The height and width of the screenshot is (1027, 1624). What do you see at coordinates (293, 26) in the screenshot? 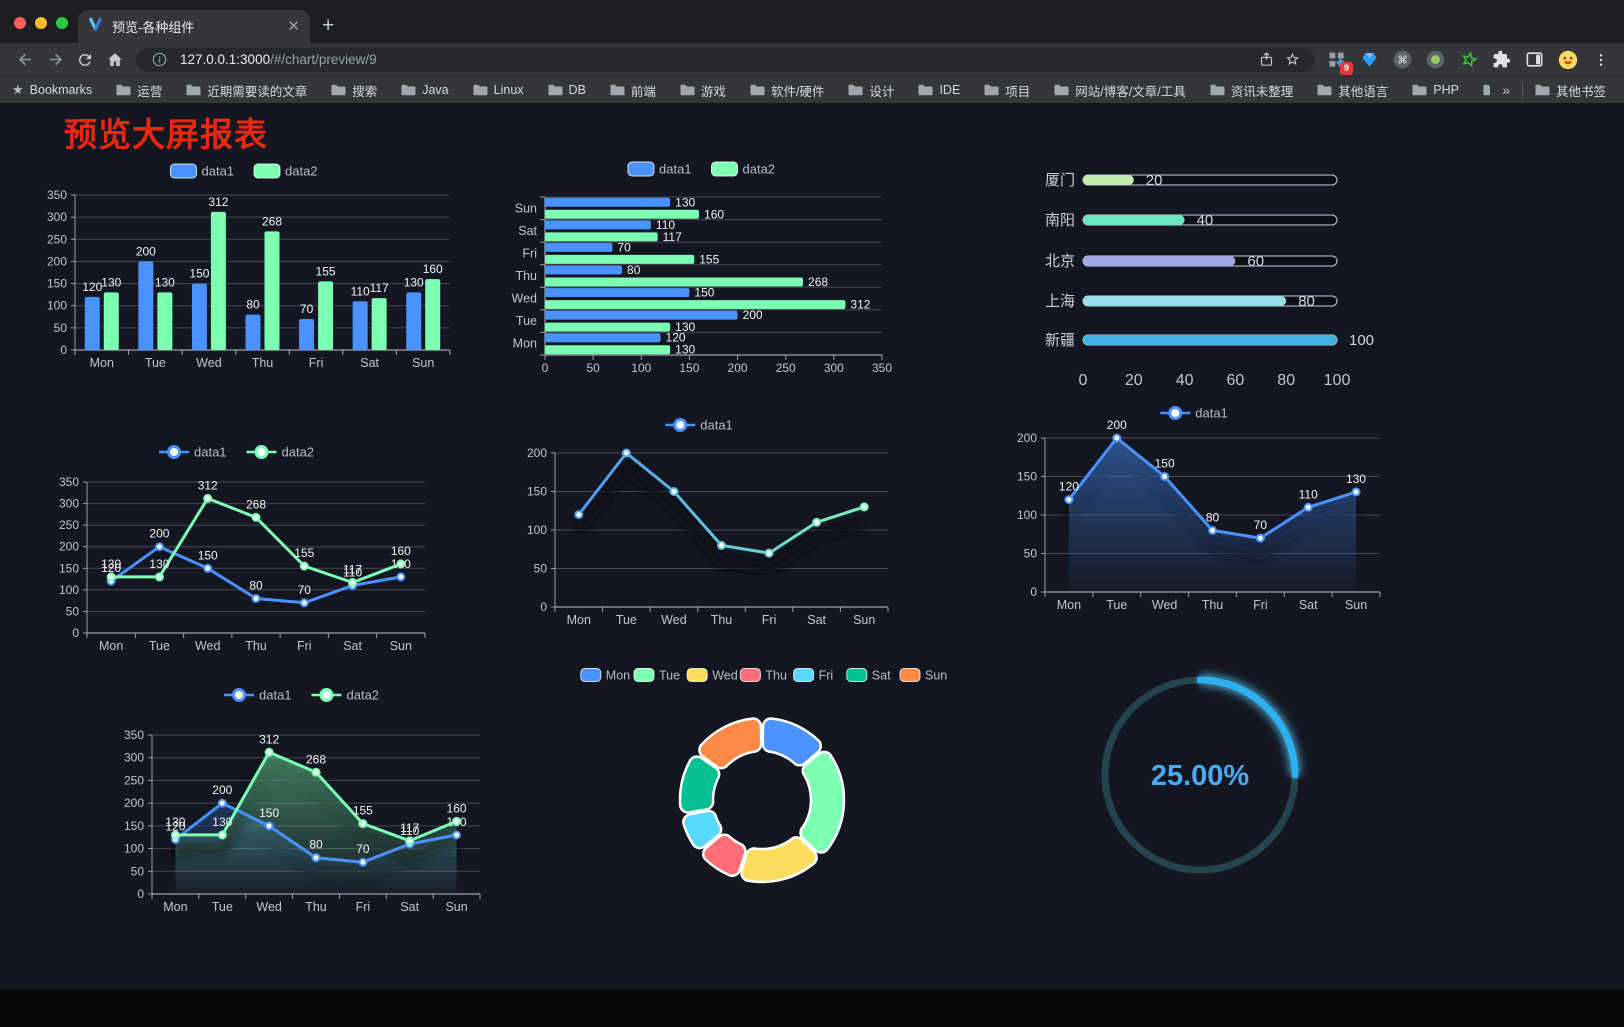
I see `tab-close-icon: ✕` at bounding box center [293, 26].